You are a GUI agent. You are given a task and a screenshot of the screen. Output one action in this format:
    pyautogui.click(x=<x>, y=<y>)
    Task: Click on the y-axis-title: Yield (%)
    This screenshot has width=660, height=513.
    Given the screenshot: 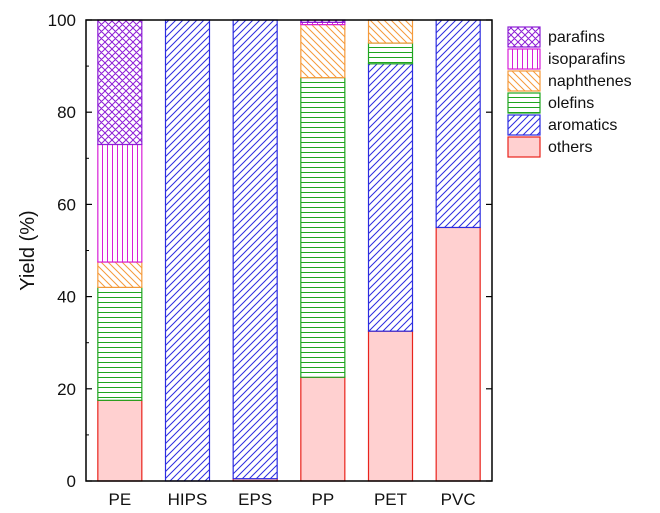 What is the action you would take?
    pyautogui.click(x=28, y=250)
    